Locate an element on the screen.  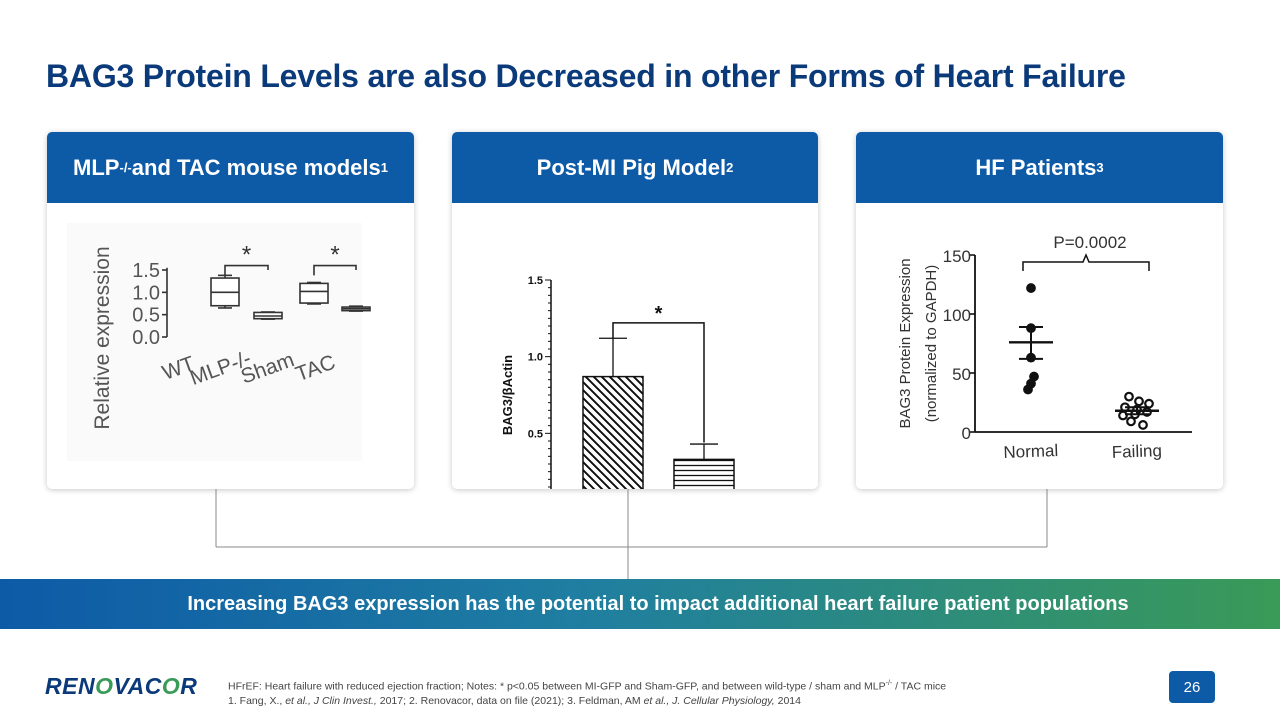
page-number: 26 is located at coordinates (1192, 687).